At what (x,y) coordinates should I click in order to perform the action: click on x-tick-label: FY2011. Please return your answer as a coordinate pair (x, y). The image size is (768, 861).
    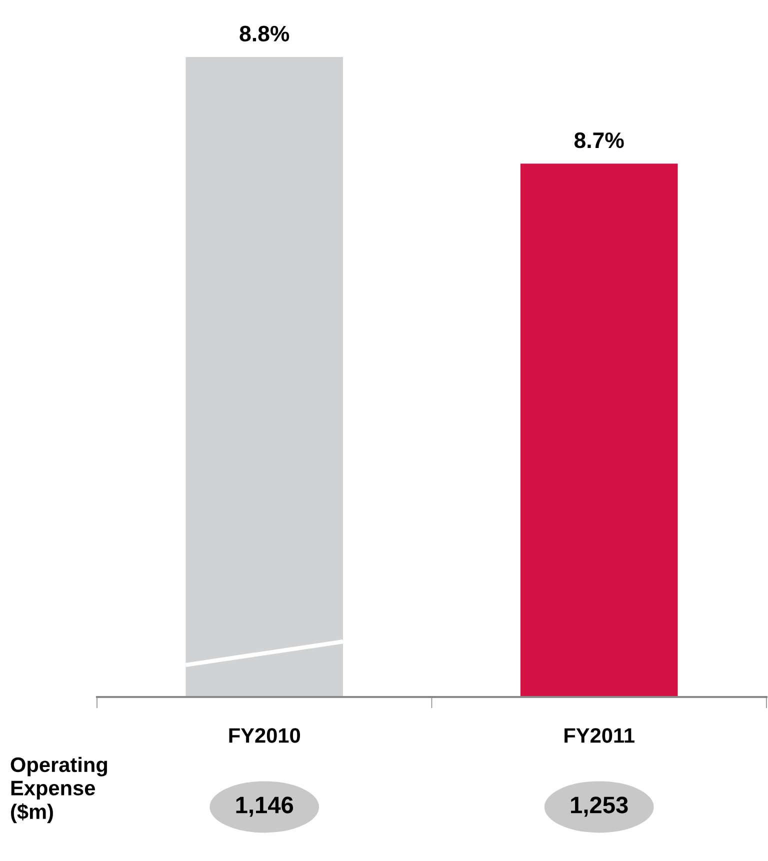
    Looking at the image, I should click on (599, 735).